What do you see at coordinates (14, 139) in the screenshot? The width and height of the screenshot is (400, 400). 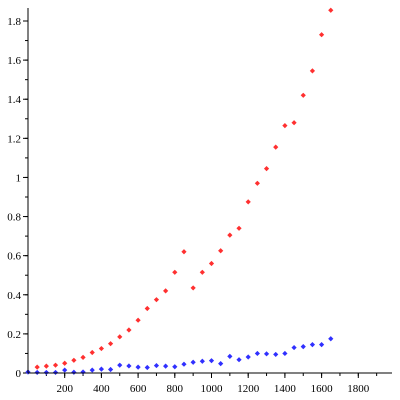 I see `y-tick-label: 1.2` at bounding box center [14, 139].